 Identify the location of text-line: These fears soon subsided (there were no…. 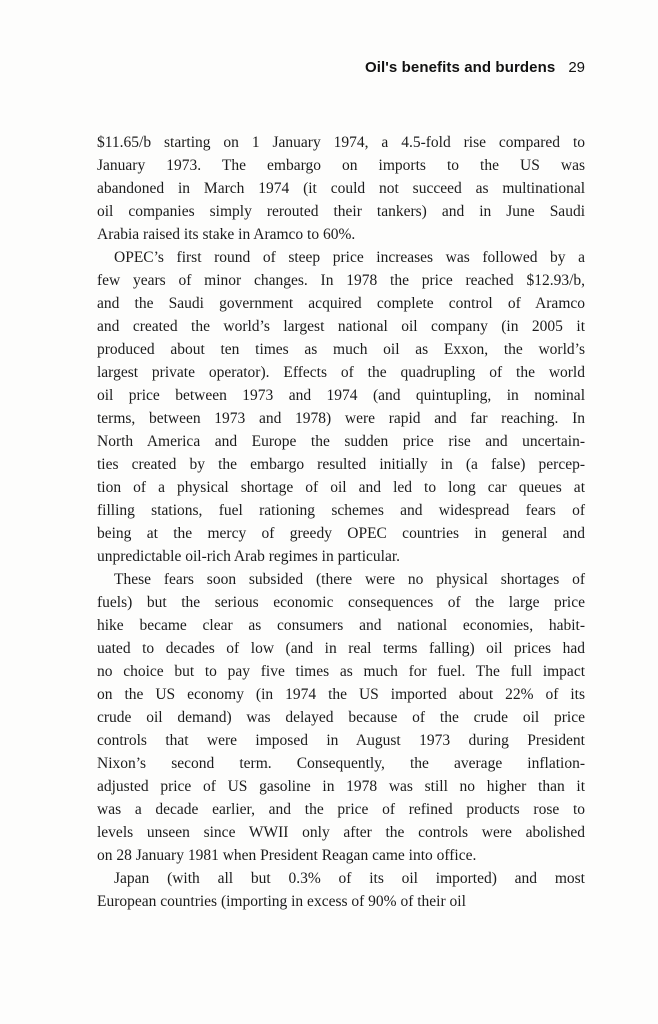
(349, 579).